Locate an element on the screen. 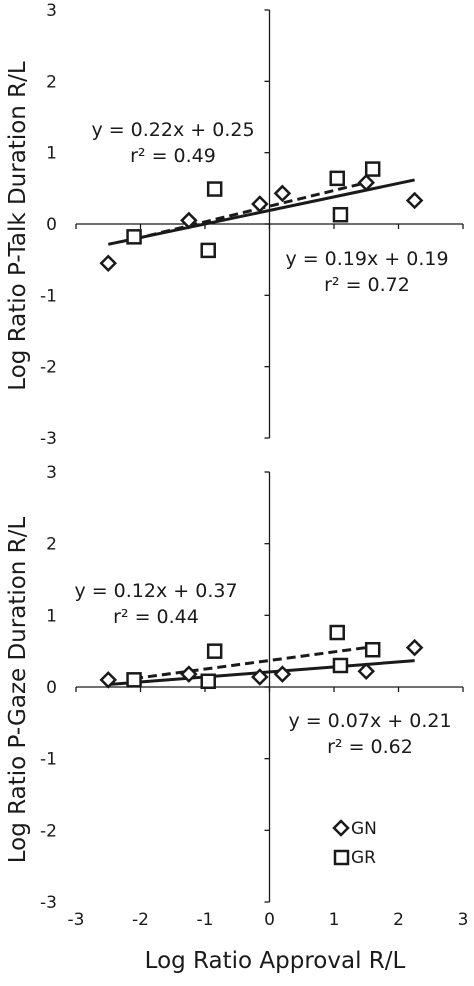 The image size is (474, 986). bottom-x-tick-label: 0 is located at coordinates (269, 920).